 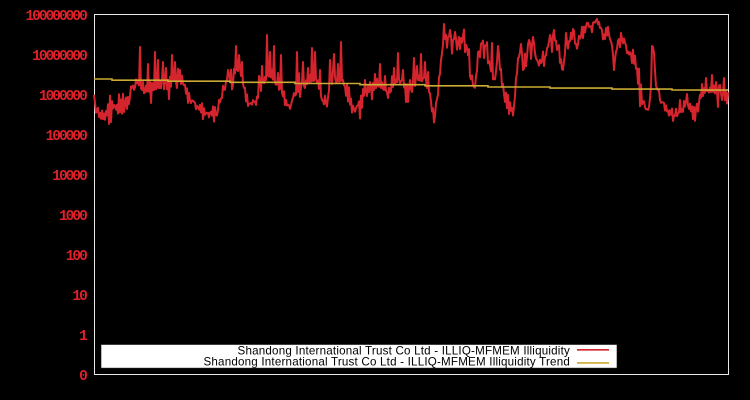 What do you see at coordinates (56, 17) in the screenshot?
I see `svg-text: 100000000` at bounding box center [56, 17].